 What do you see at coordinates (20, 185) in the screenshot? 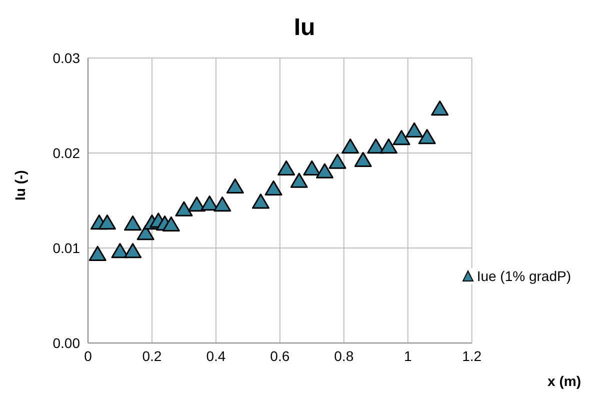
I see `y-axis-title: Iu (-)` at bounding box center [20, 185].